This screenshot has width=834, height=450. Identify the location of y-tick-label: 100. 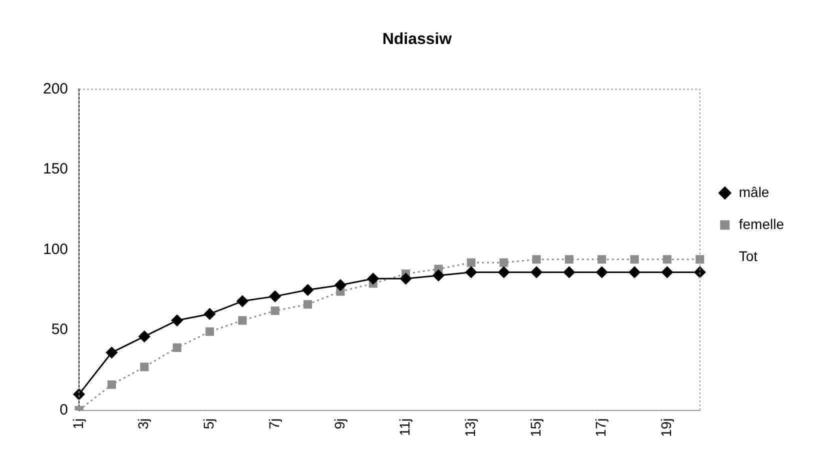
(55, 249).